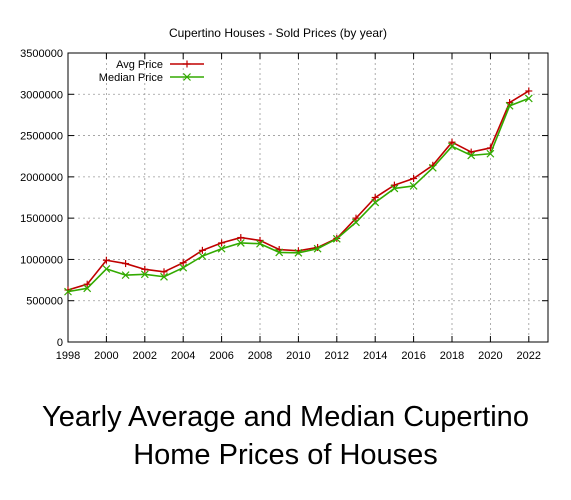  What do you see at coordinates (145, 356) in the screenshot?
I see `x-tick-label: 2002` at bounding box center [145, 356].